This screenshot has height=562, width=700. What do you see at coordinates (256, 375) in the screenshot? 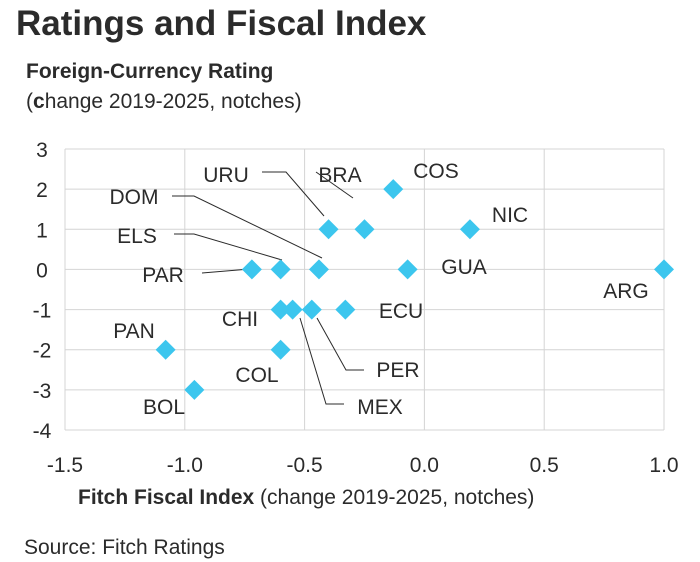
I see `point-label-col: COL` at bounding box center [256, 375].